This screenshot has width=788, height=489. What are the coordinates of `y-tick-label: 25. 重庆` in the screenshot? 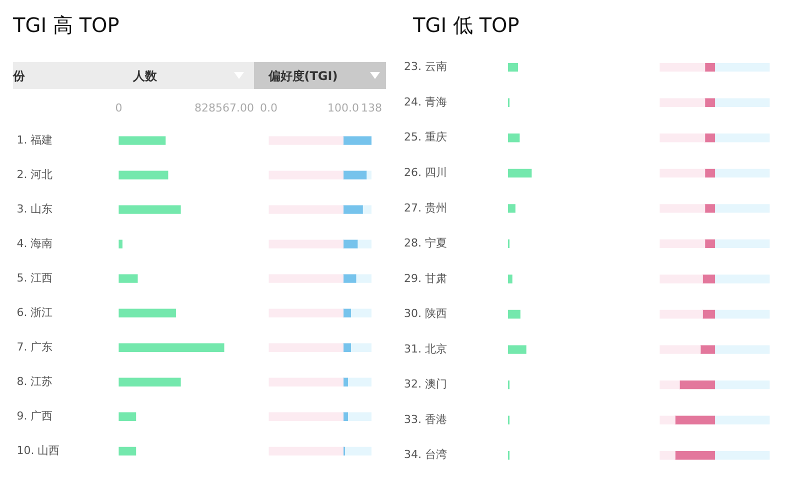 It's located at (425, 137).